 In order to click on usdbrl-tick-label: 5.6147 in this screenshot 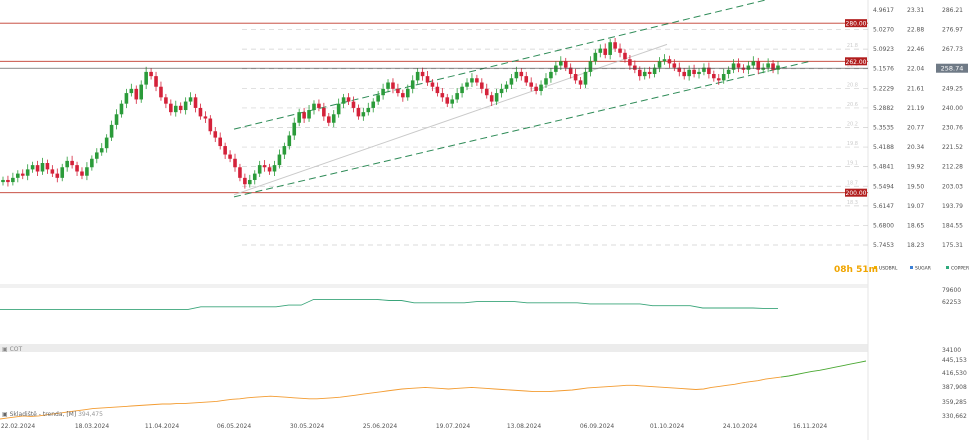, I will do `click(883, 206)`.